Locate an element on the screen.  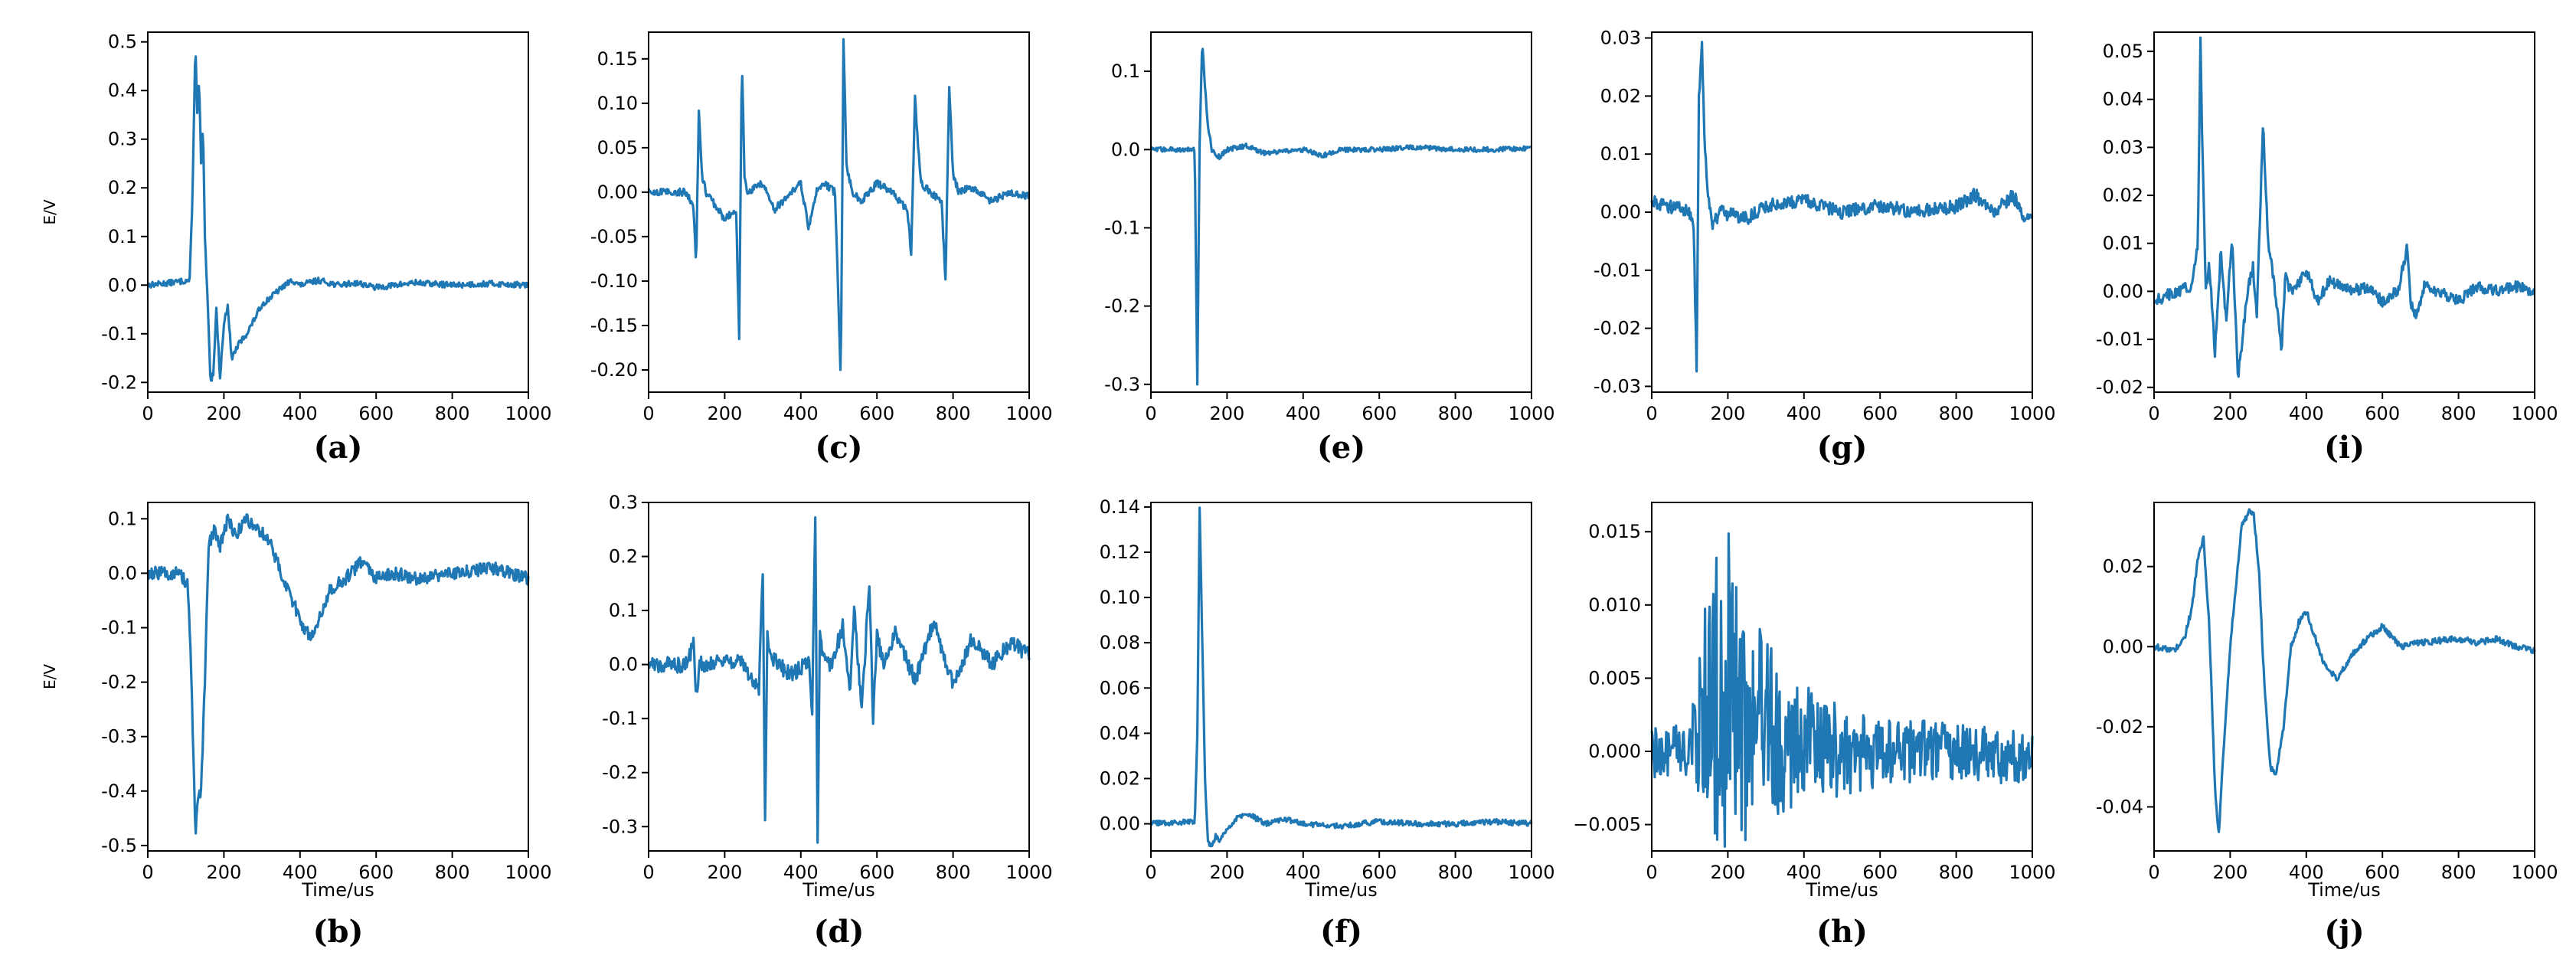
chart-e: 0 200 400 600 800 1000 -0.3 -0.2 -0.1 0.0 0.1 (e) is located at coordinates (1329, 248).